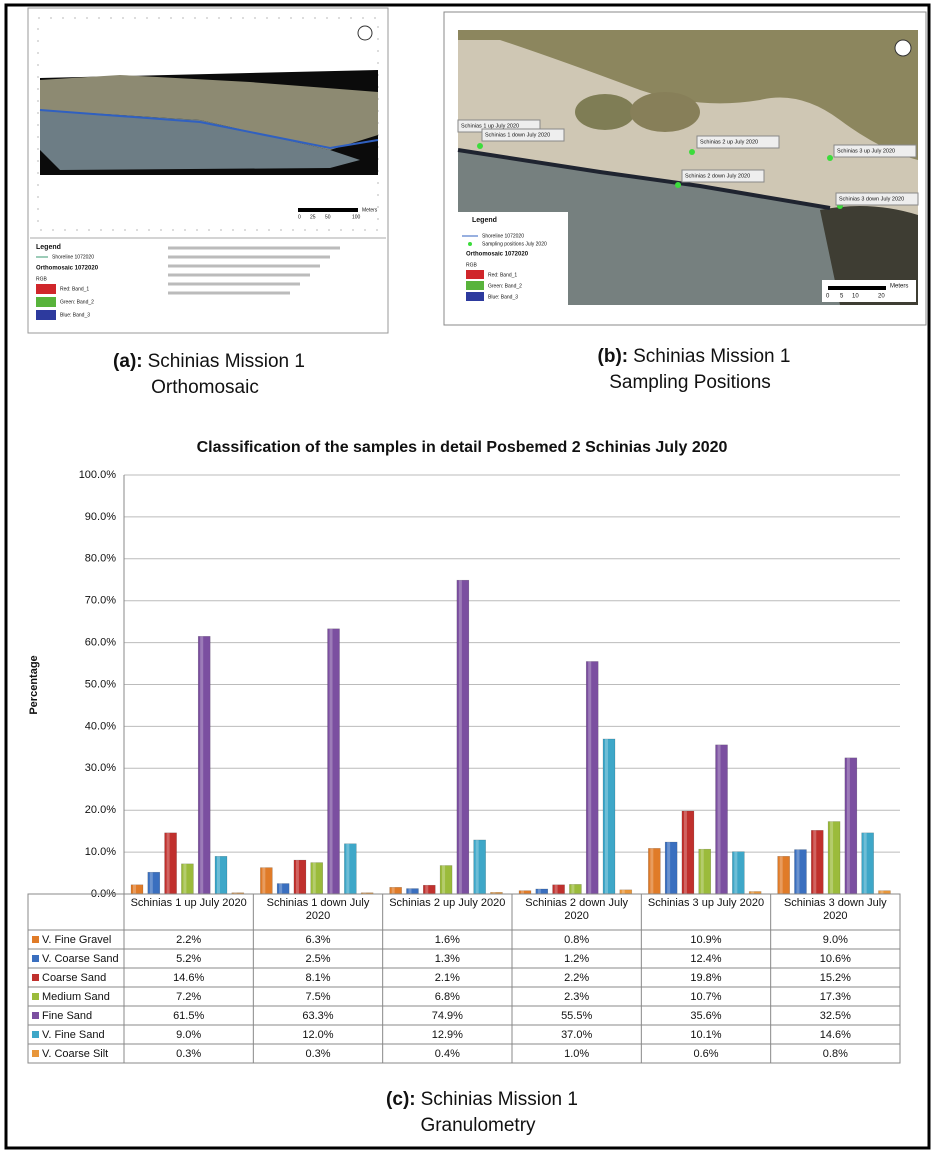 Image resolution: width=936 pixels, height=1155 pixels. I want to click on y-tick-label: 30.0%, so click(100, 768).